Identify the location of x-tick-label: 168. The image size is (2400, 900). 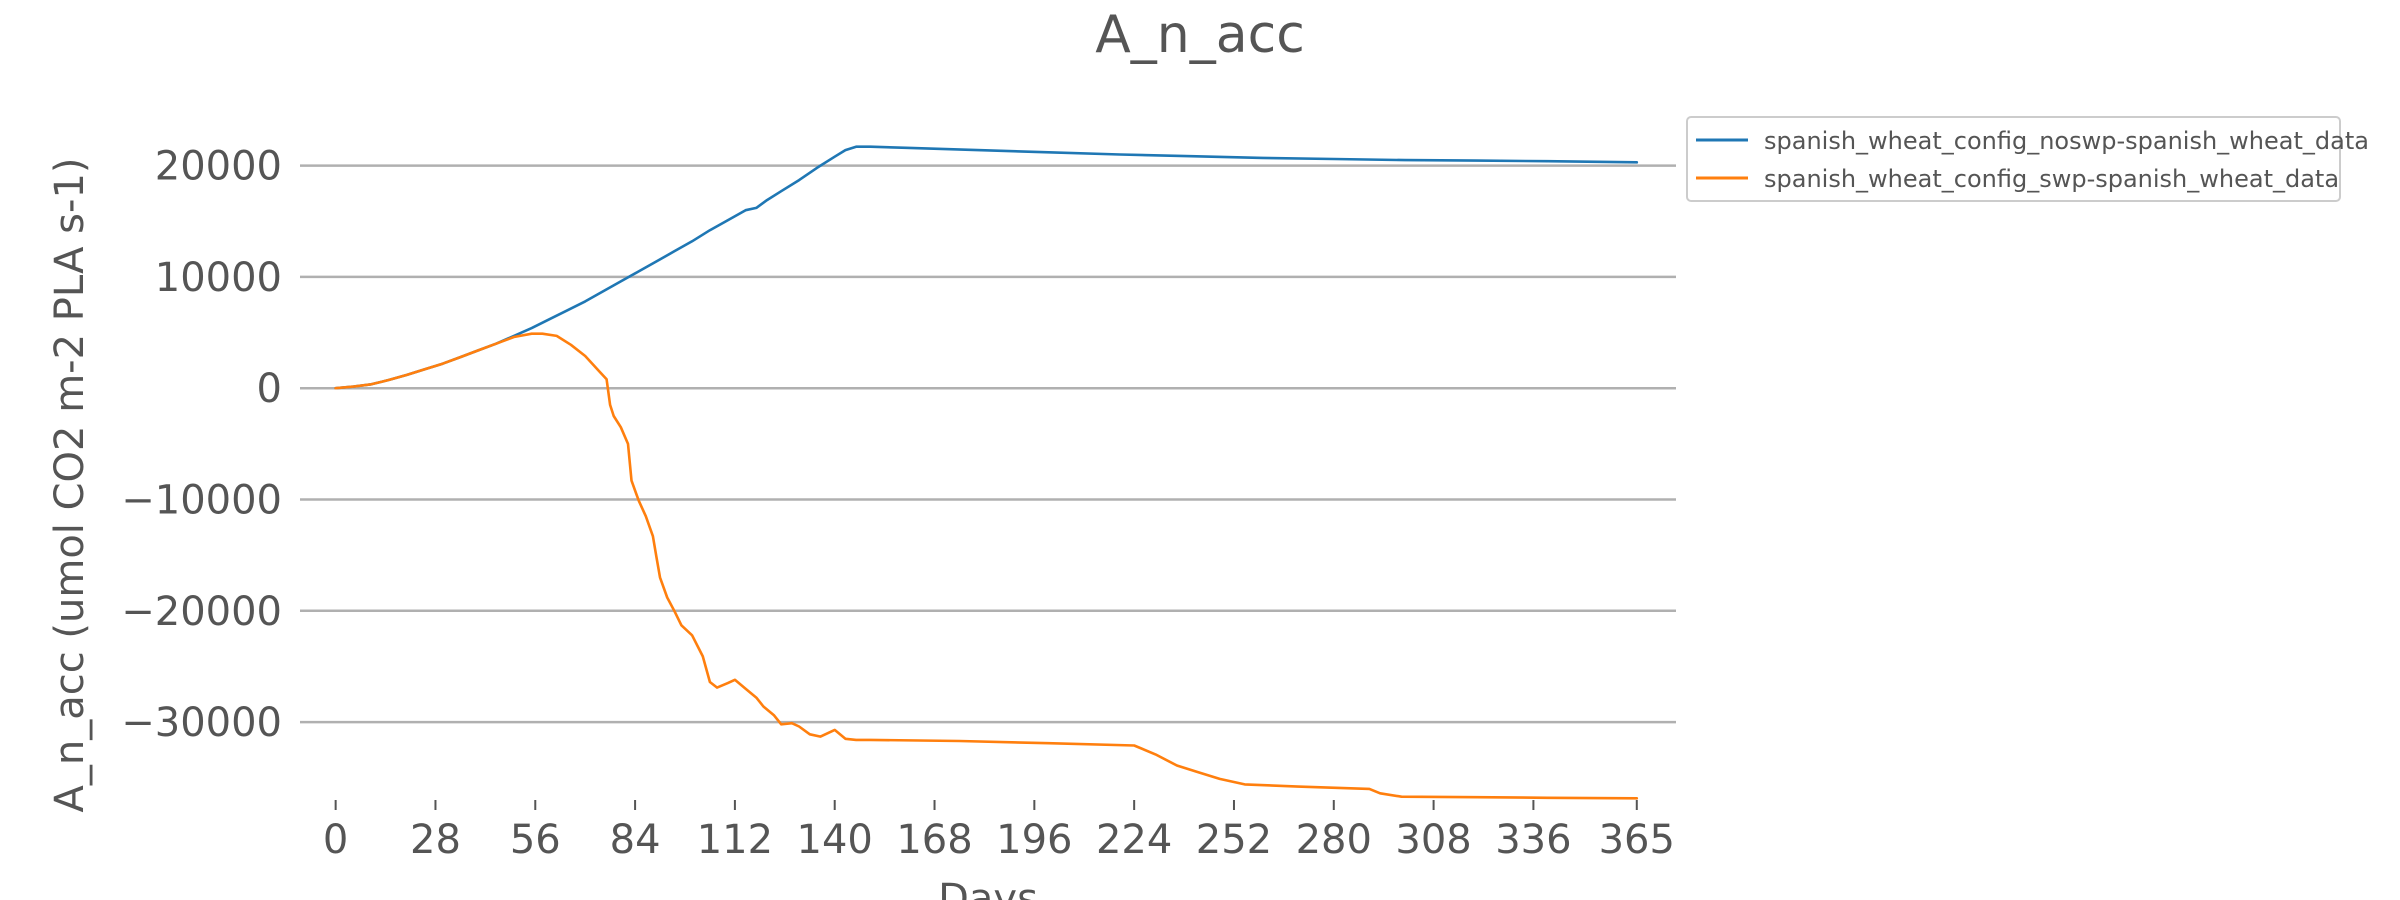
(934, 840).